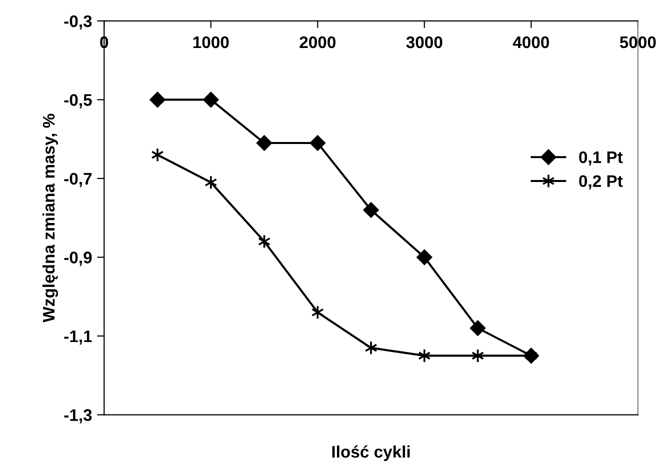 The width and height of the screenshot is (659, 465). Describe the element at coordinates (601, 158) in the screenshot. I see `legend-label: 0,1 Pt` at that location.